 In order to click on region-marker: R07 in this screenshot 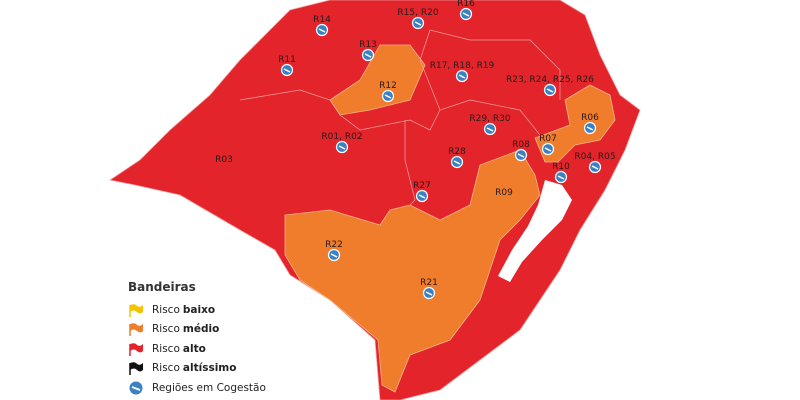, I will do `click(548, 145)`.